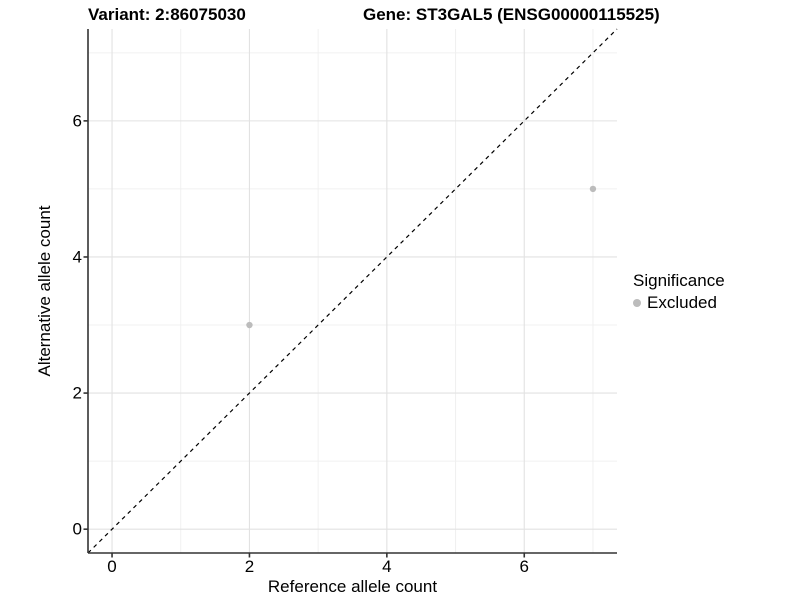  What do you see at coordinates (637, 303) in the screenshot?
I see `legend-point-icon` at bounding box center [637, 303].